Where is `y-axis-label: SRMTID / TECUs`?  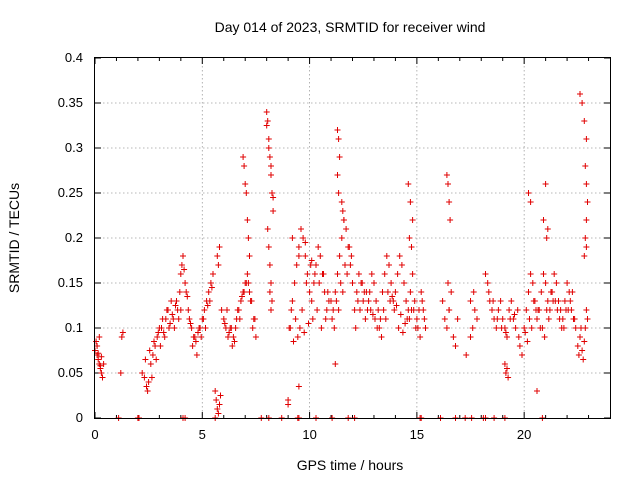
y-axis-label: SRMTID / TECUs is located at coordinates (14, 238).